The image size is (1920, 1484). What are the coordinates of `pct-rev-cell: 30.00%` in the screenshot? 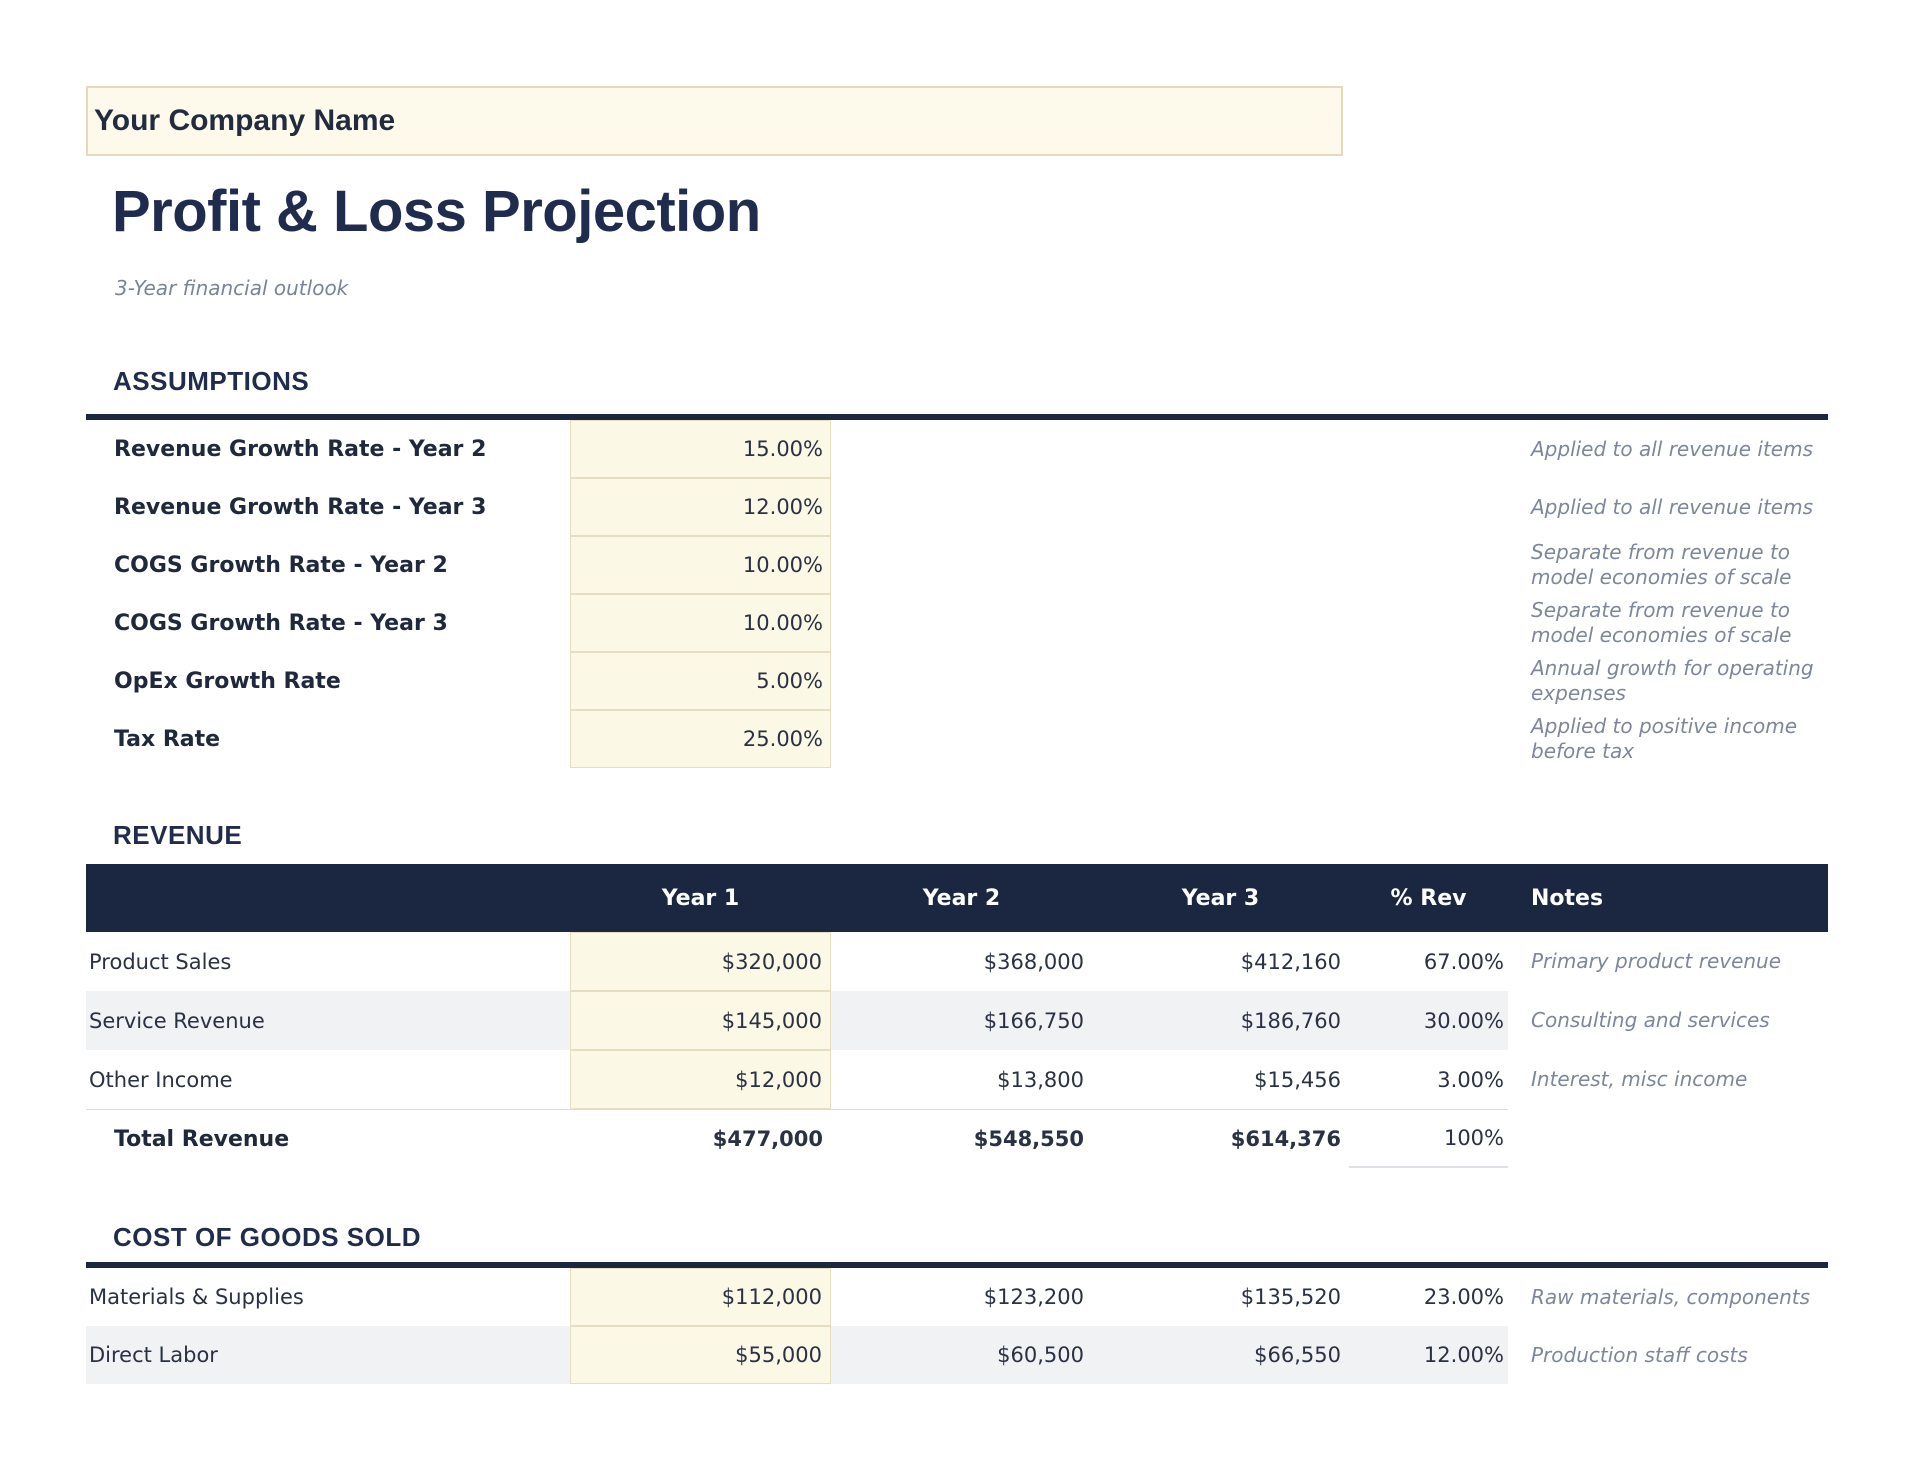 It's located at (1463, 1020).